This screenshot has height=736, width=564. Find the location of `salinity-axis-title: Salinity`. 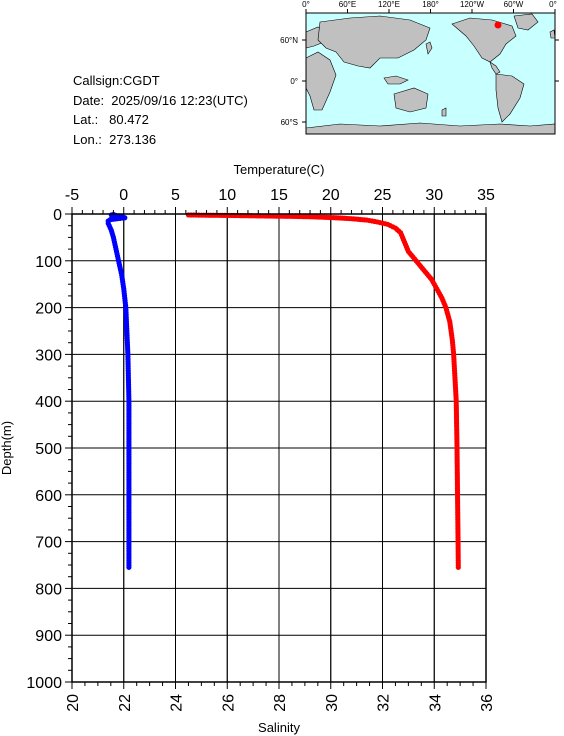

salinity-axis-title: Salinity is located at coordinates (279, 727).